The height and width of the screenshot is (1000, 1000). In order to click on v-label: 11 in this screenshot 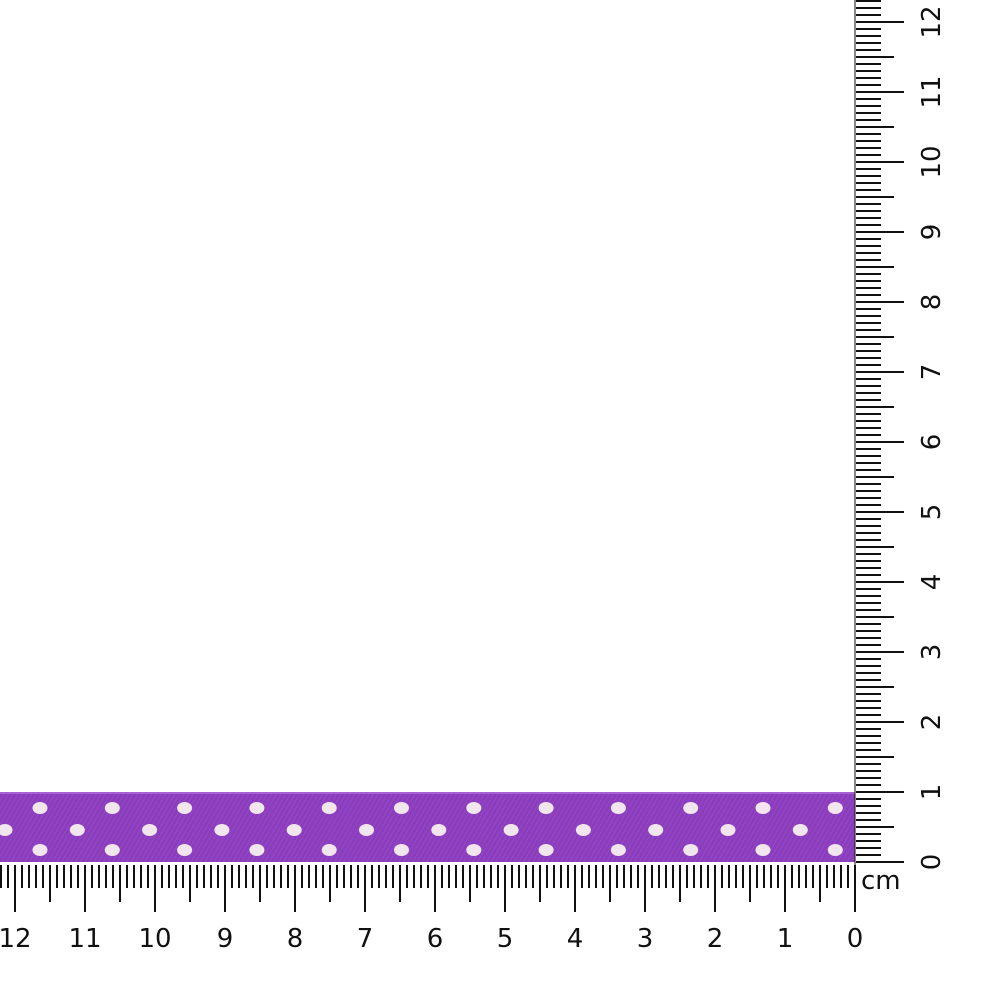, I will do `click(932, 91)`.